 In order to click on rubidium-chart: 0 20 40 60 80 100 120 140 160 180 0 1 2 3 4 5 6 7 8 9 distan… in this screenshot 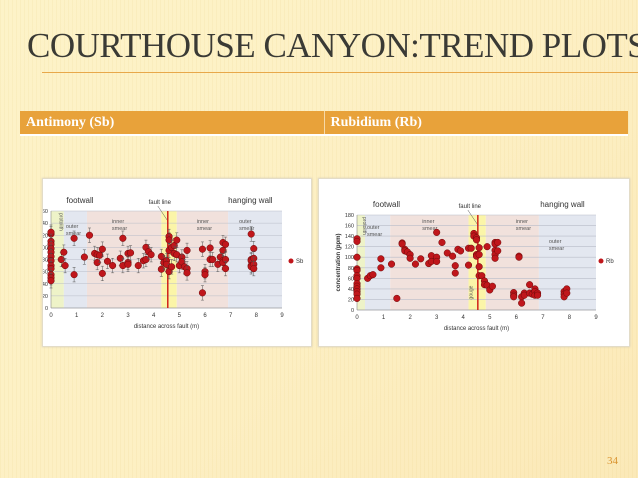, I will do `click(475, 266)`.